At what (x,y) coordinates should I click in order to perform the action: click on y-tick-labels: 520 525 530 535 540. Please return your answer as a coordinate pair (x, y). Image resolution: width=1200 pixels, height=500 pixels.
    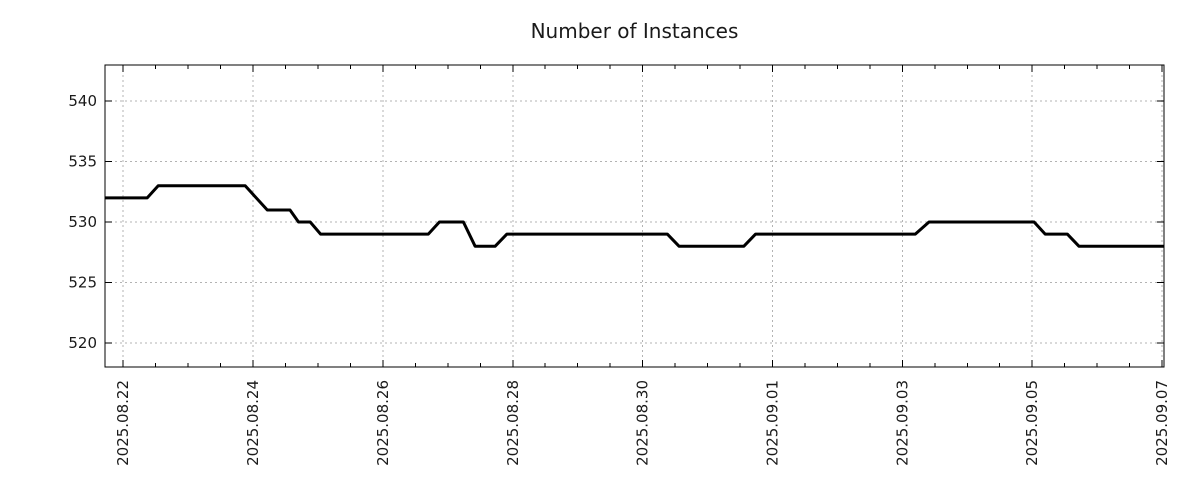
    Looking at the image, I should click on (82, 222).